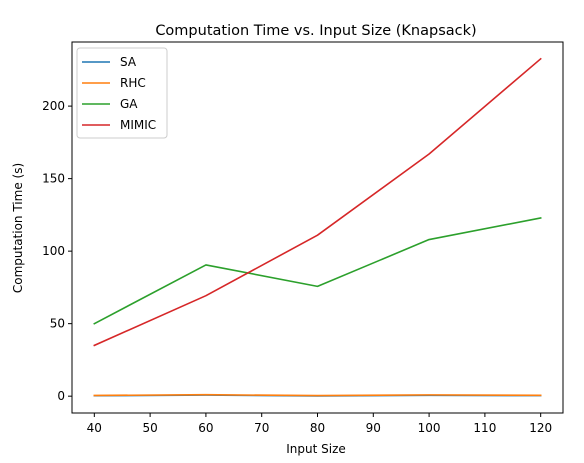 The height and width of the screenshot is (463, 584). What do you see at coordinates (94, 428) in the screenshot?
I see `x-tick-label: 40` at bounding box center [94, 428].